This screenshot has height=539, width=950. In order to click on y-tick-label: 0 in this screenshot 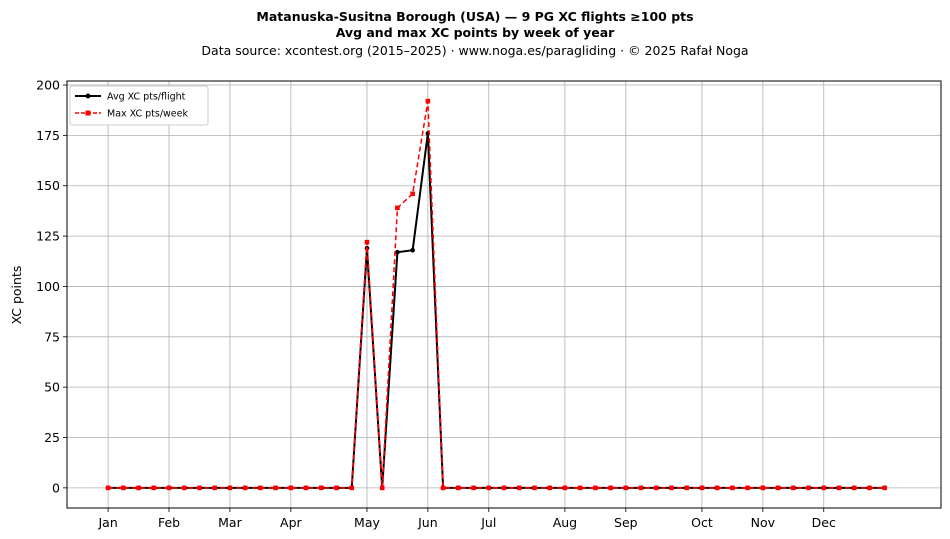, I will do `click(56, 487)`.